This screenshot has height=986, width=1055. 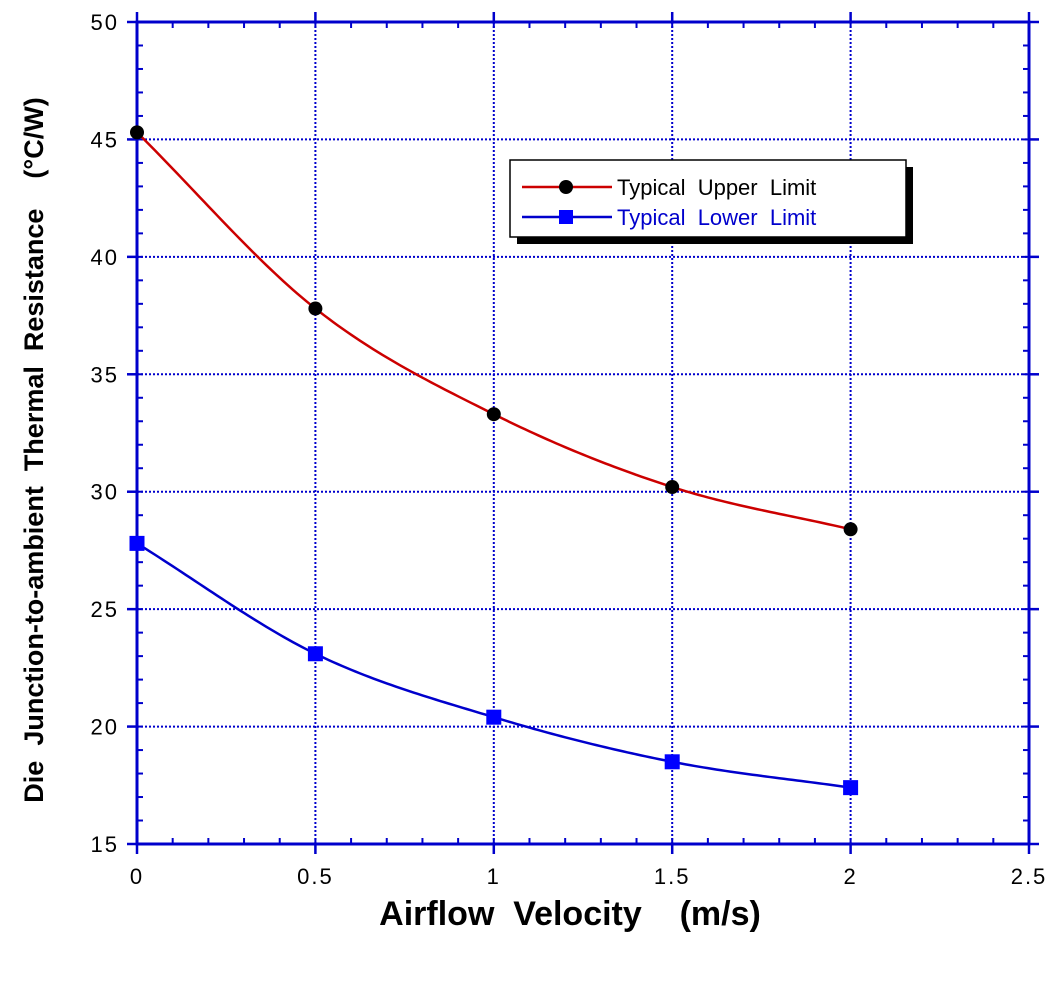 I want to click on x-tick-label: 1.5, so click(x=672, y=876).